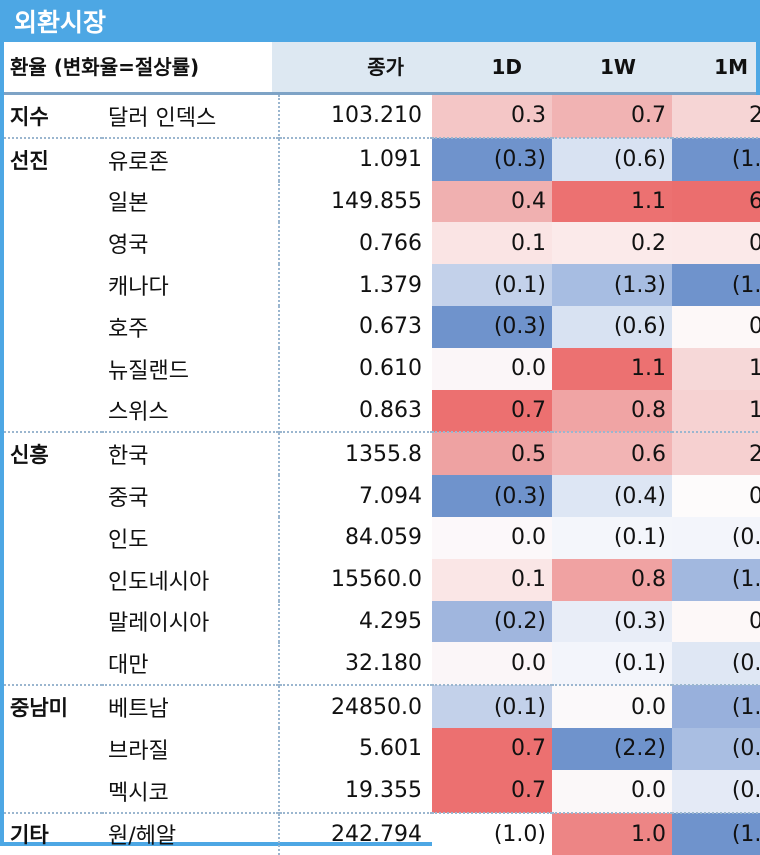 The height and width of the screenshot is (855, 760). Describe the element at coordinates (190, 833) in the screenshot. I see `currency-name: 원/헤알` at that location.